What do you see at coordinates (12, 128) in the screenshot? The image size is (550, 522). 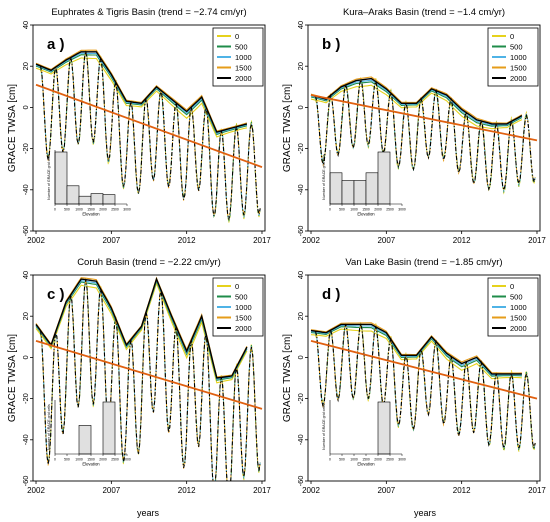 I see `y-axis-label: GRACE TWSA [cm]` at bounding box center [12, 128].